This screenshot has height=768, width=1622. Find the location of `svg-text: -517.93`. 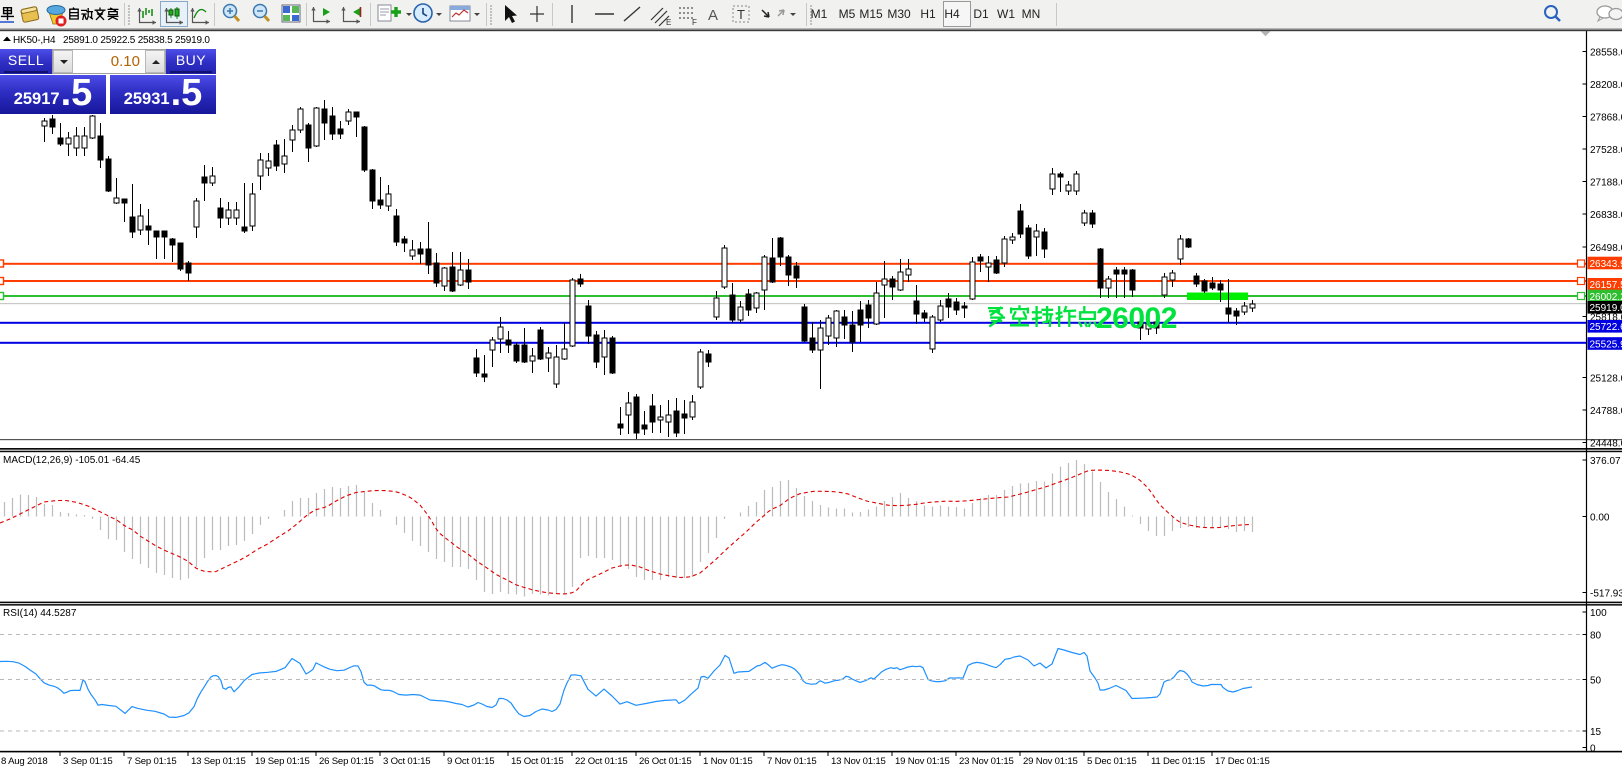

svg-text: -517.93 is located at coordinates (1606, 593).